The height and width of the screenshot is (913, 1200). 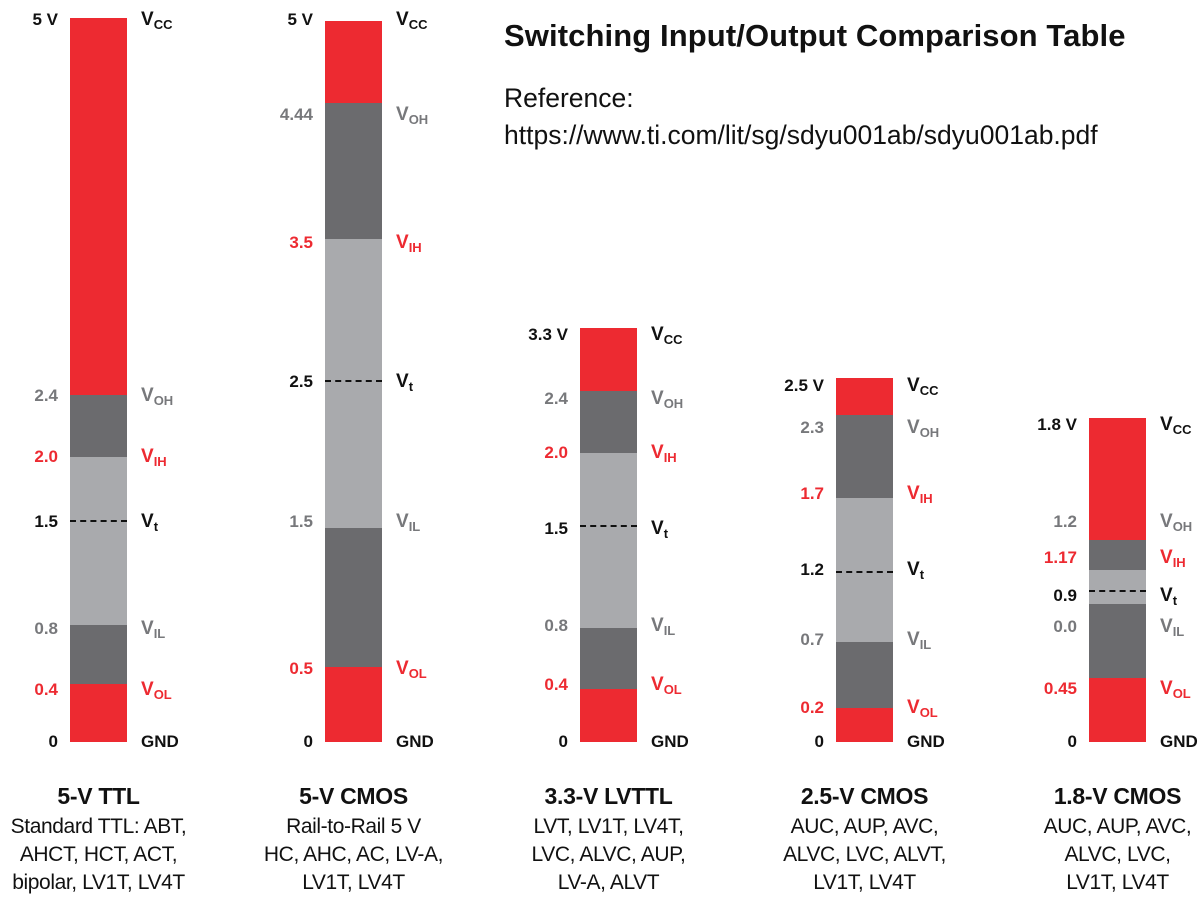 What do you see at coordinates (819, 741) in the screenshot?
I see `2v5-cmos-gnd-value: 0` at bounding box center [819, 741].